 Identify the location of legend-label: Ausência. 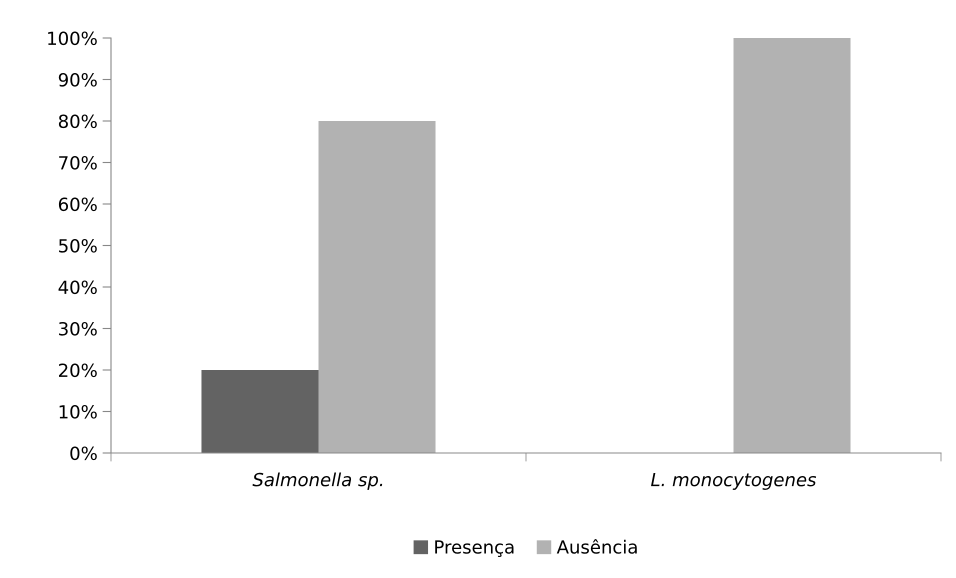
(596, 546).